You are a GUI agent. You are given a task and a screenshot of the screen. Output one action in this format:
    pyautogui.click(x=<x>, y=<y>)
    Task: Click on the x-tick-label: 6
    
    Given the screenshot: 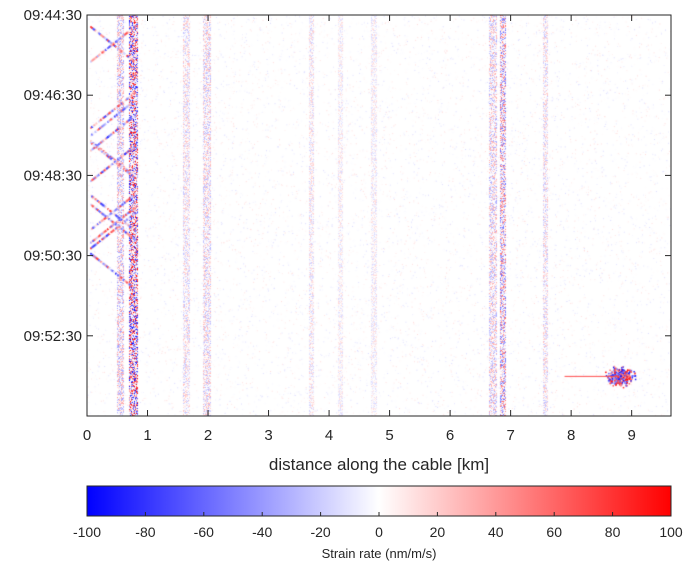 What is the action you would take?
    pyautogui.click(x=450, y=435)
    